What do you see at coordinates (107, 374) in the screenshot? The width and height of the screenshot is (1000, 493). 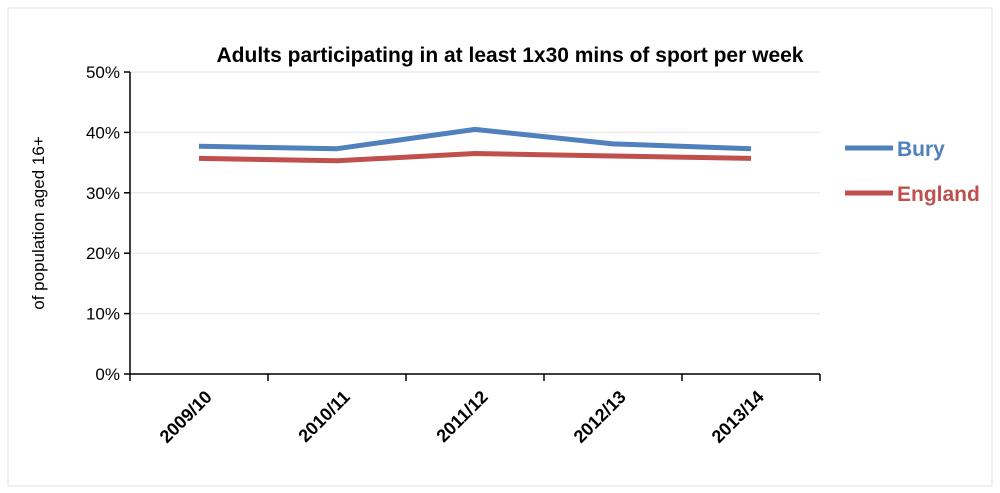 I see `y-tick-label: 0%` at bounding box center [107, 374].